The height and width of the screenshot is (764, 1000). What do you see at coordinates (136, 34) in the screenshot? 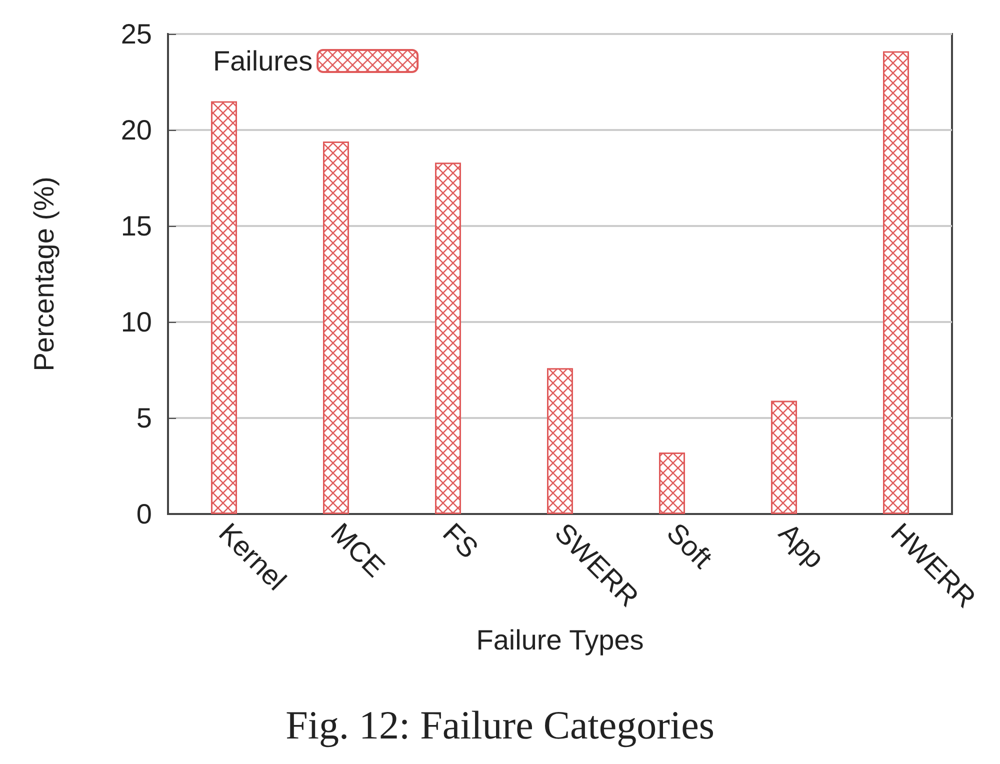
I see `y-tick-label: 25` at bounding box center [136, 34].